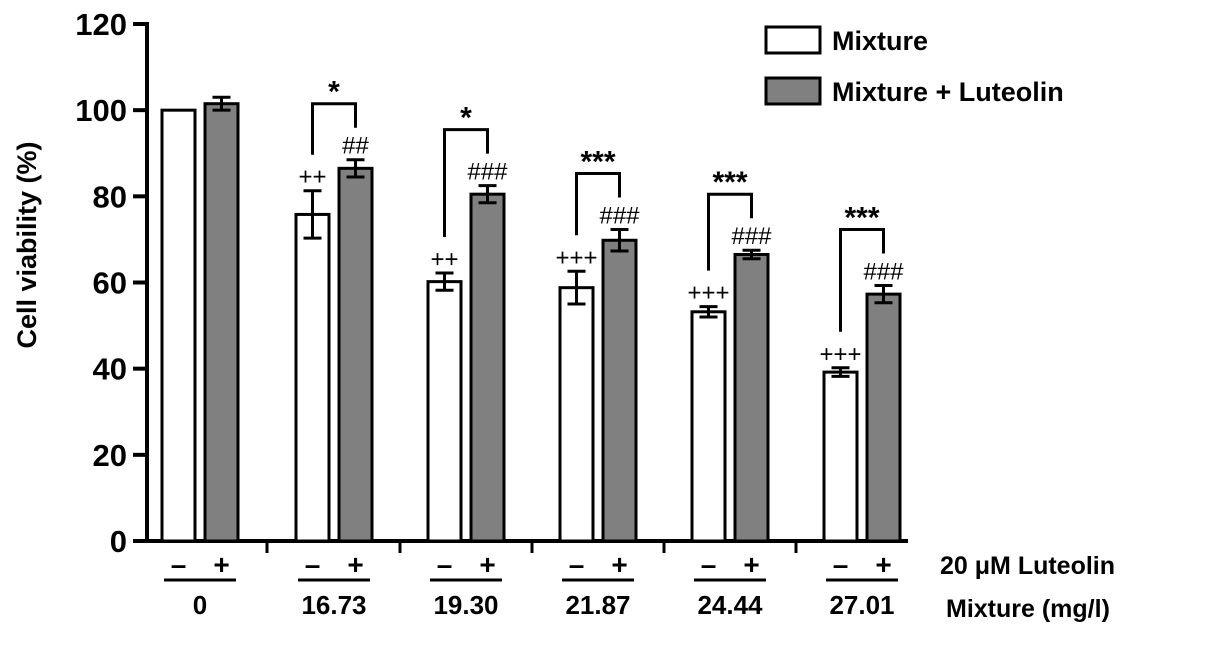 This screenshot has height=646, width=1205. I want to click on mixture-row-label: Mixture (mg/l), so click(1028, 609).